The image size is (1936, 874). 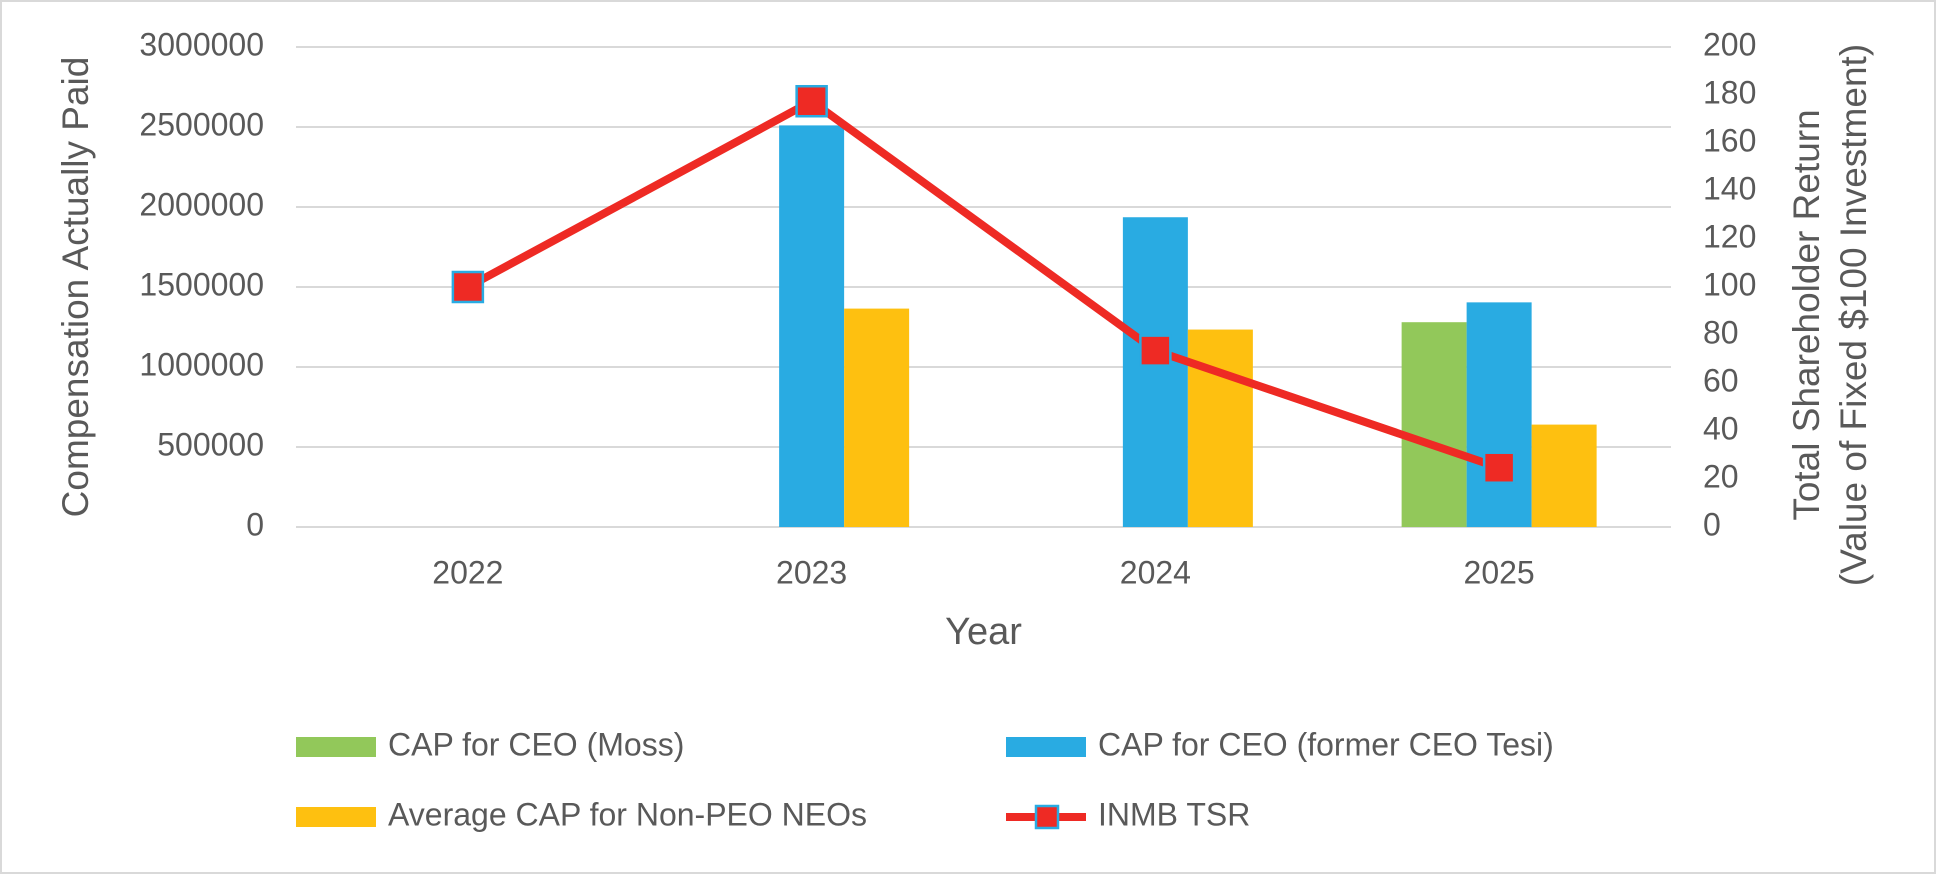 I want to click on y-tick-label: 3000000, so click(x=201, y=44).